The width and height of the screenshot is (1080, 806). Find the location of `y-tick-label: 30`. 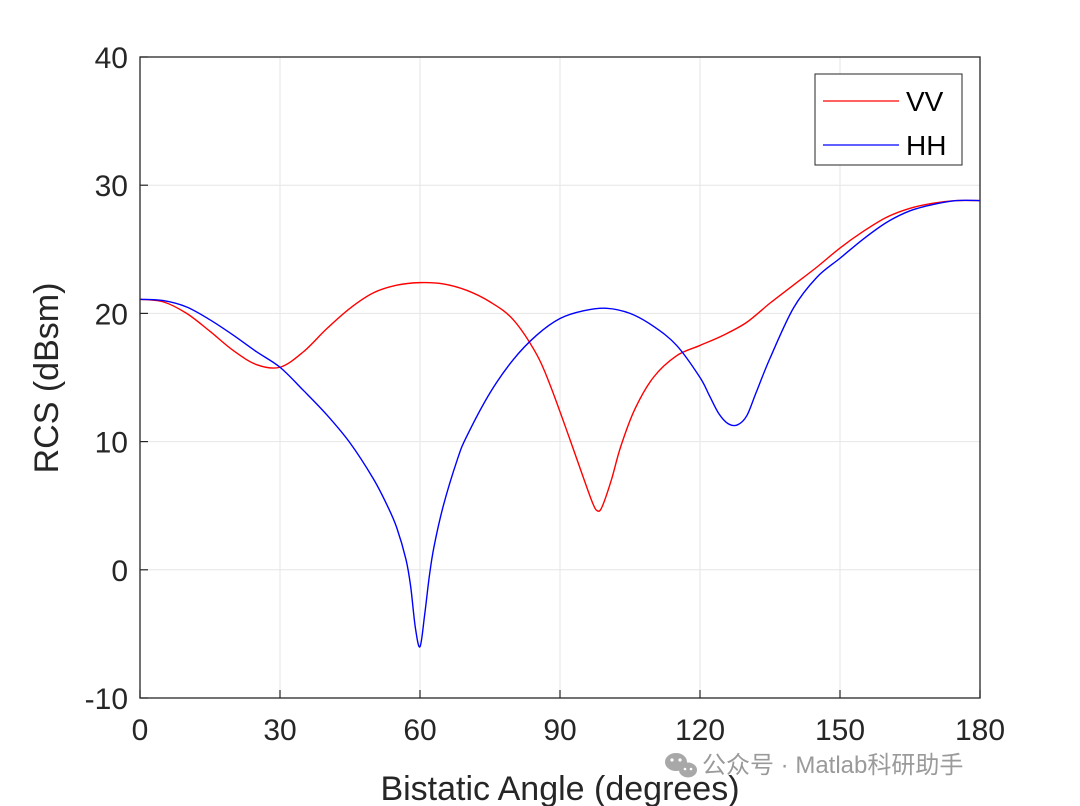

y-tick-label: 30 is located at coordinates (111, 186).